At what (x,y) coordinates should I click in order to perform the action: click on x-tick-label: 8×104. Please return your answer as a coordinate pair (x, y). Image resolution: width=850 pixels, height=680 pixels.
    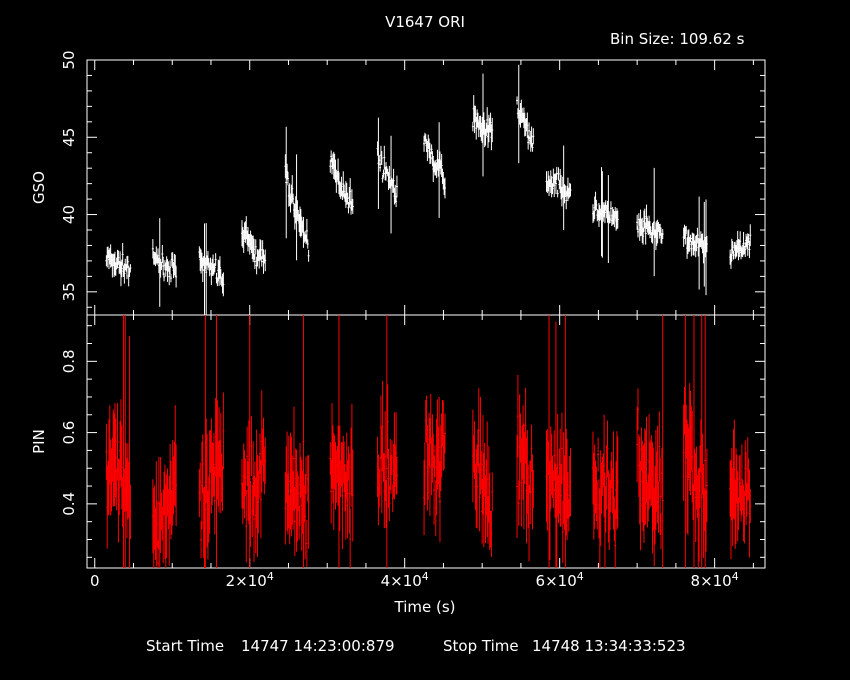
    Looking at the image, I should click on (715, 580).